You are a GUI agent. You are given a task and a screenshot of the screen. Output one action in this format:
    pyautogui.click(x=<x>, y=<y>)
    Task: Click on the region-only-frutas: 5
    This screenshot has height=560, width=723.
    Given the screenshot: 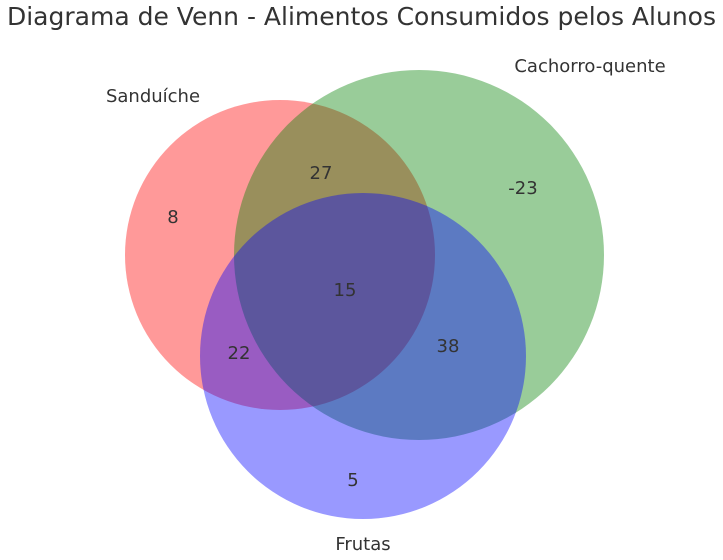 What is the action you would take?
    pyautogui.click(x=352, y=480)
    